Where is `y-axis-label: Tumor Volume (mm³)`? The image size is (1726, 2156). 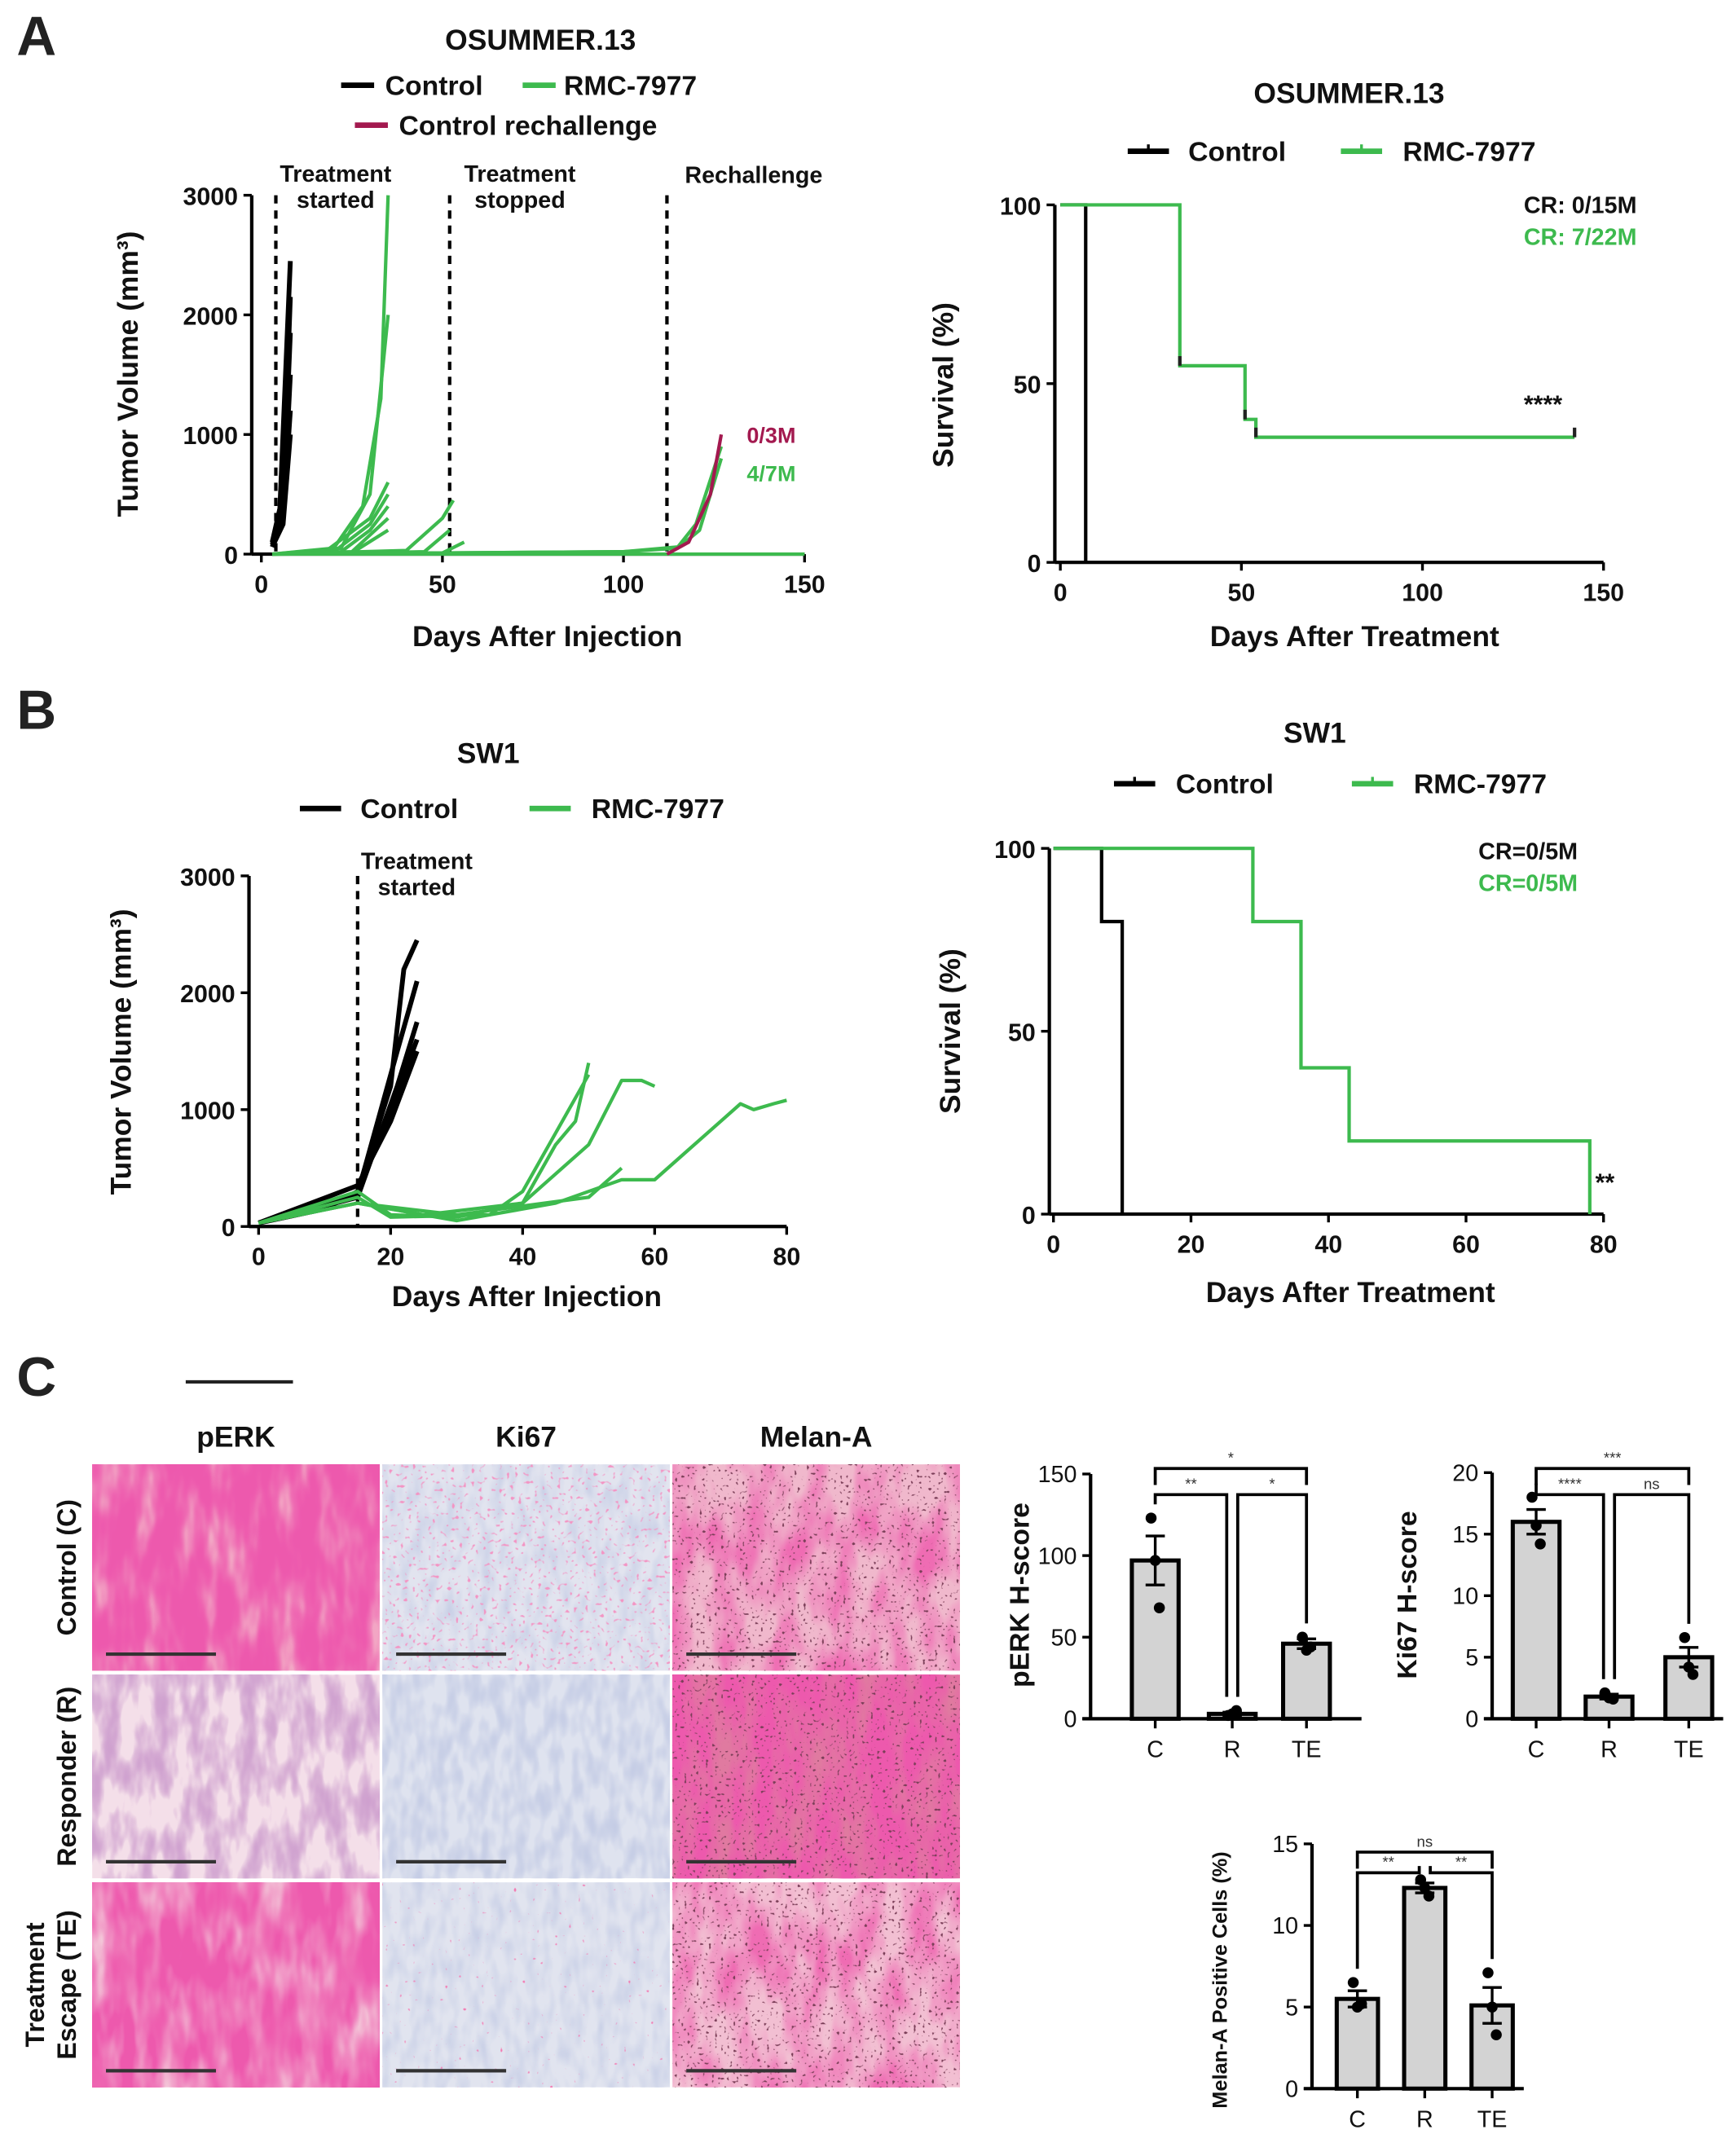 y-axis-label: Tumor Volume (mm³) is located at coordinates (128, 374).